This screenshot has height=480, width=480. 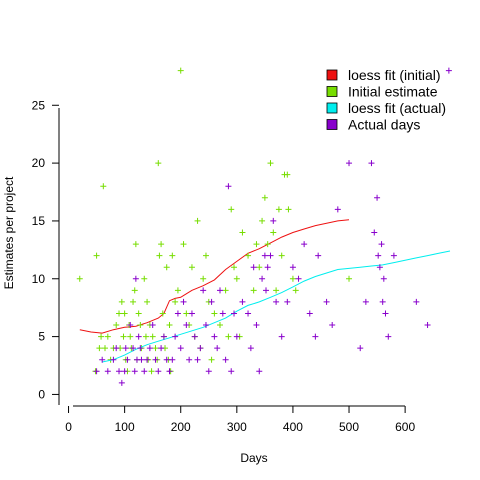 What do you see at coordinates (68, 427) in the screenshot?
I see `x-tick-label: 0` at bounding box center [68, 427].